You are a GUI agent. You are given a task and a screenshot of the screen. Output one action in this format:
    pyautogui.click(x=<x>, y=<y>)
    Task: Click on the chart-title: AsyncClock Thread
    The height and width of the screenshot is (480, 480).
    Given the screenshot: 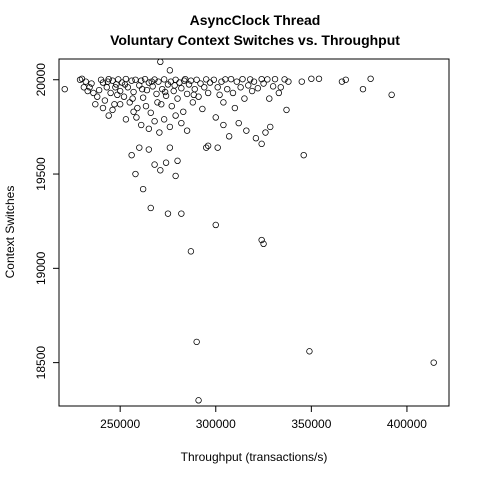 What is the action you would take?
    pyautogui.click(x=255, y=20)
    